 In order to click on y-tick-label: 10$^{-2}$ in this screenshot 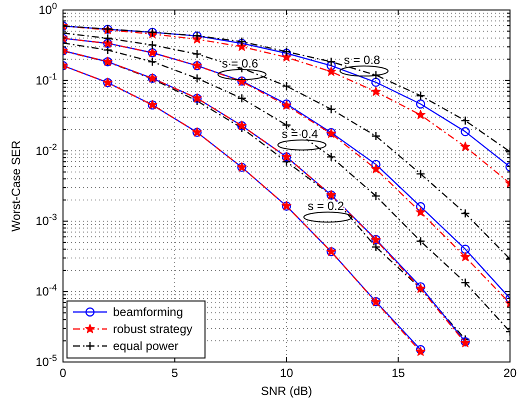, I will do `click(46, 150)`.